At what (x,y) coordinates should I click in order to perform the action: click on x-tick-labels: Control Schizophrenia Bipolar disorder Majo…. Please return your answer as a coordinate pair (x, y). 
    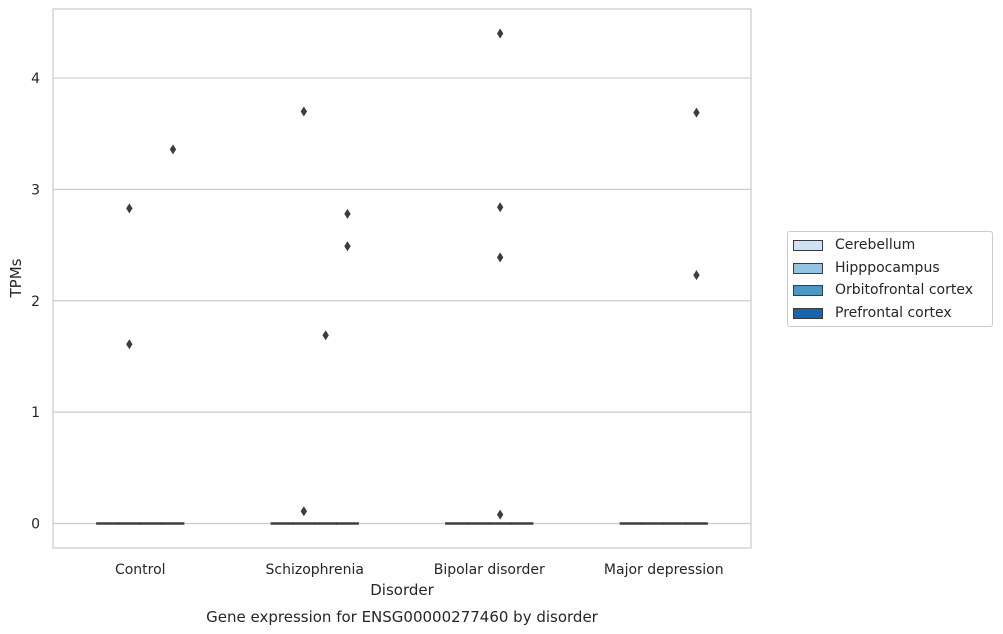
    Looking at the image, I should click on (419, 570).